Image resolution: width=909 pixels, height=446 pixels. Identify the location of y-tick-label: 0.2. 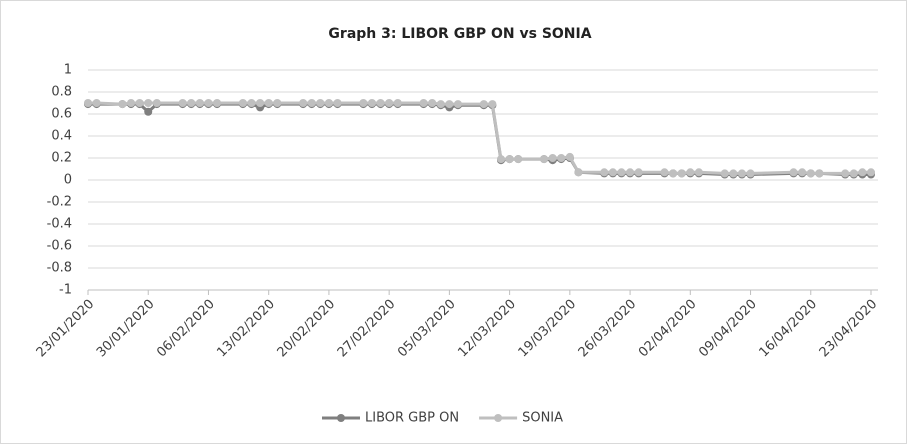
(61, 158).